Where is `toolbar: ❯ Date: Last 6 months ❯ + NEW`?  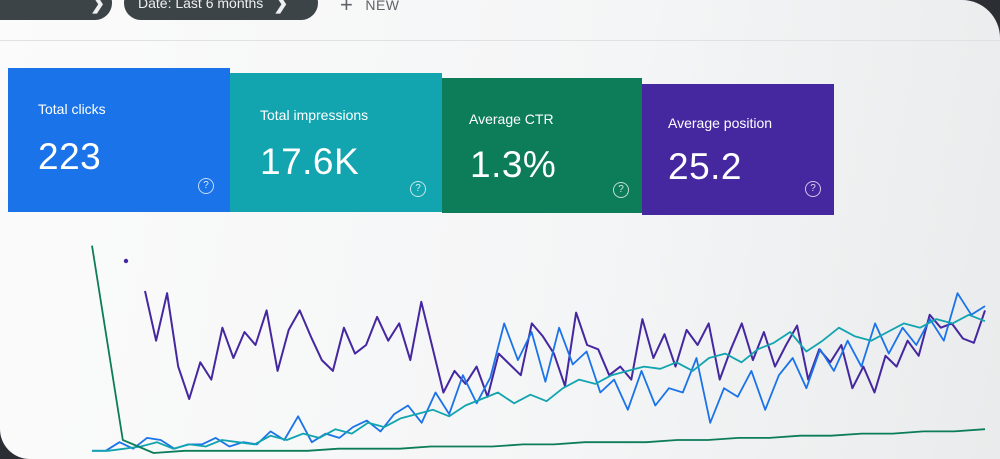 toolbar: ❯ Date: Last 6 months ❯ + NEW is located at coordinates (500, 20).